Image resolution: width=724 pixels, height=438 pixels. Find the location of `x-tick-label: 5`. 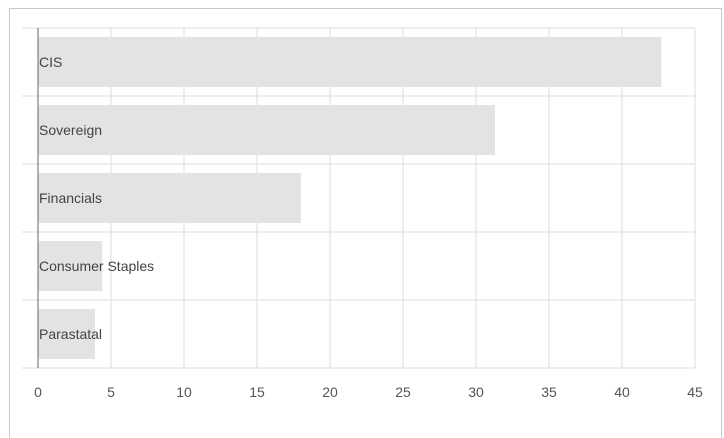

x-tick-label: 5 is located at coordinates (111, 392).